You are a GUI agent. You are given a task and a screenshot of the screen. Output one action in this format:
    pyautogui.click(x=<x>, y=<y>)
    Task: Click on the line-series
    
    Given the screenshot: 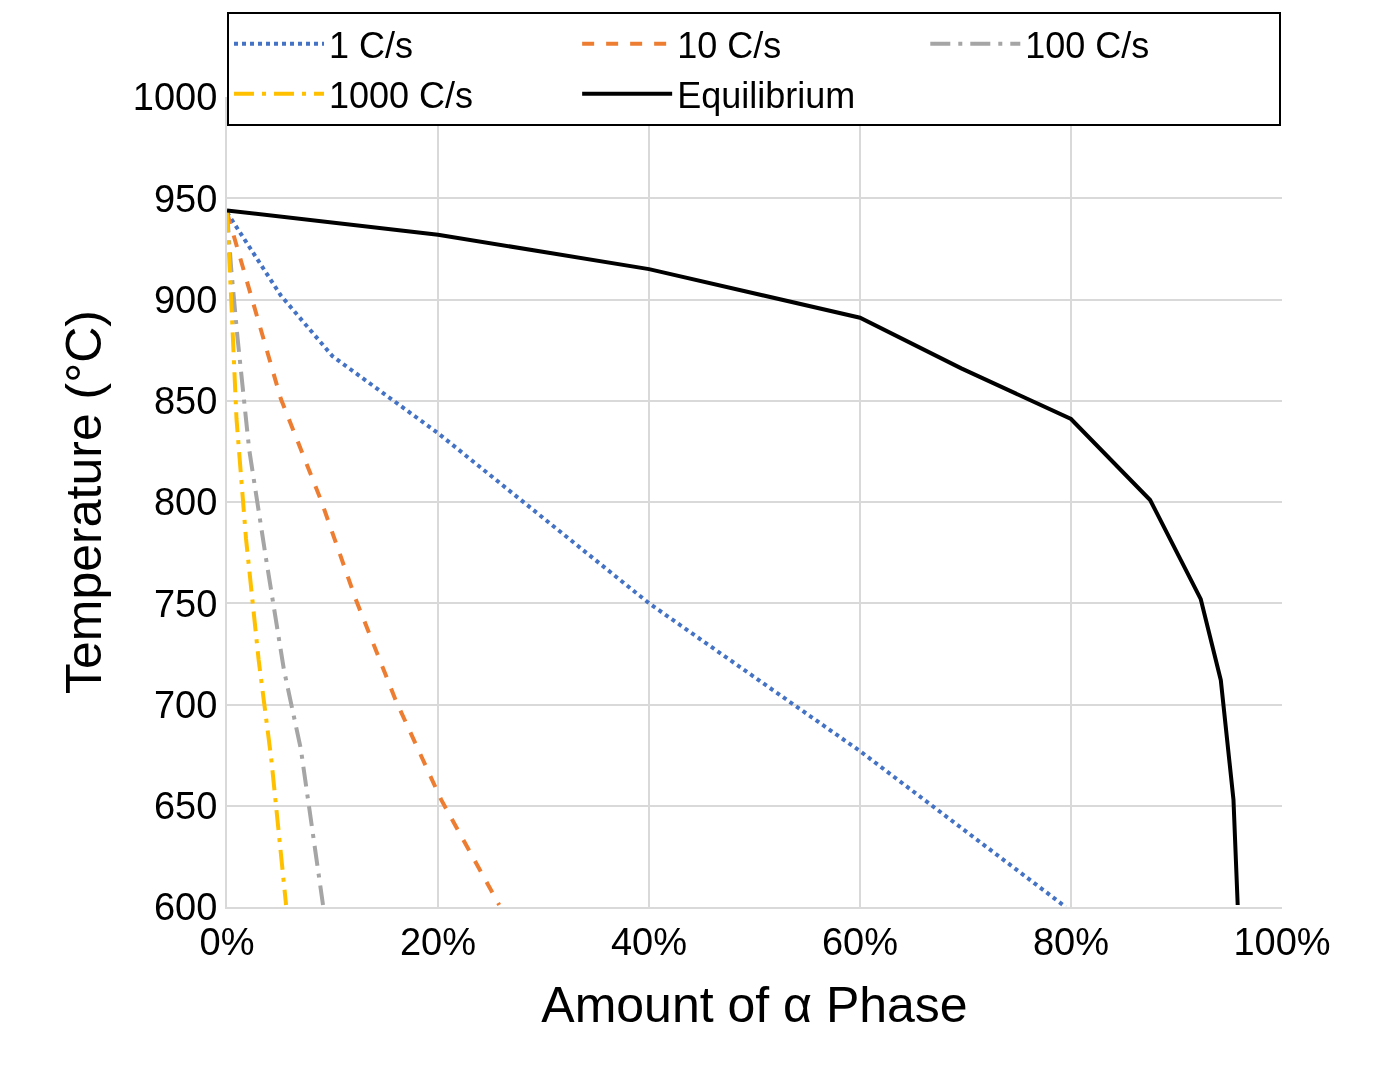 What is the action you would take?
    pyautogui.click(x=258, y=558)
    